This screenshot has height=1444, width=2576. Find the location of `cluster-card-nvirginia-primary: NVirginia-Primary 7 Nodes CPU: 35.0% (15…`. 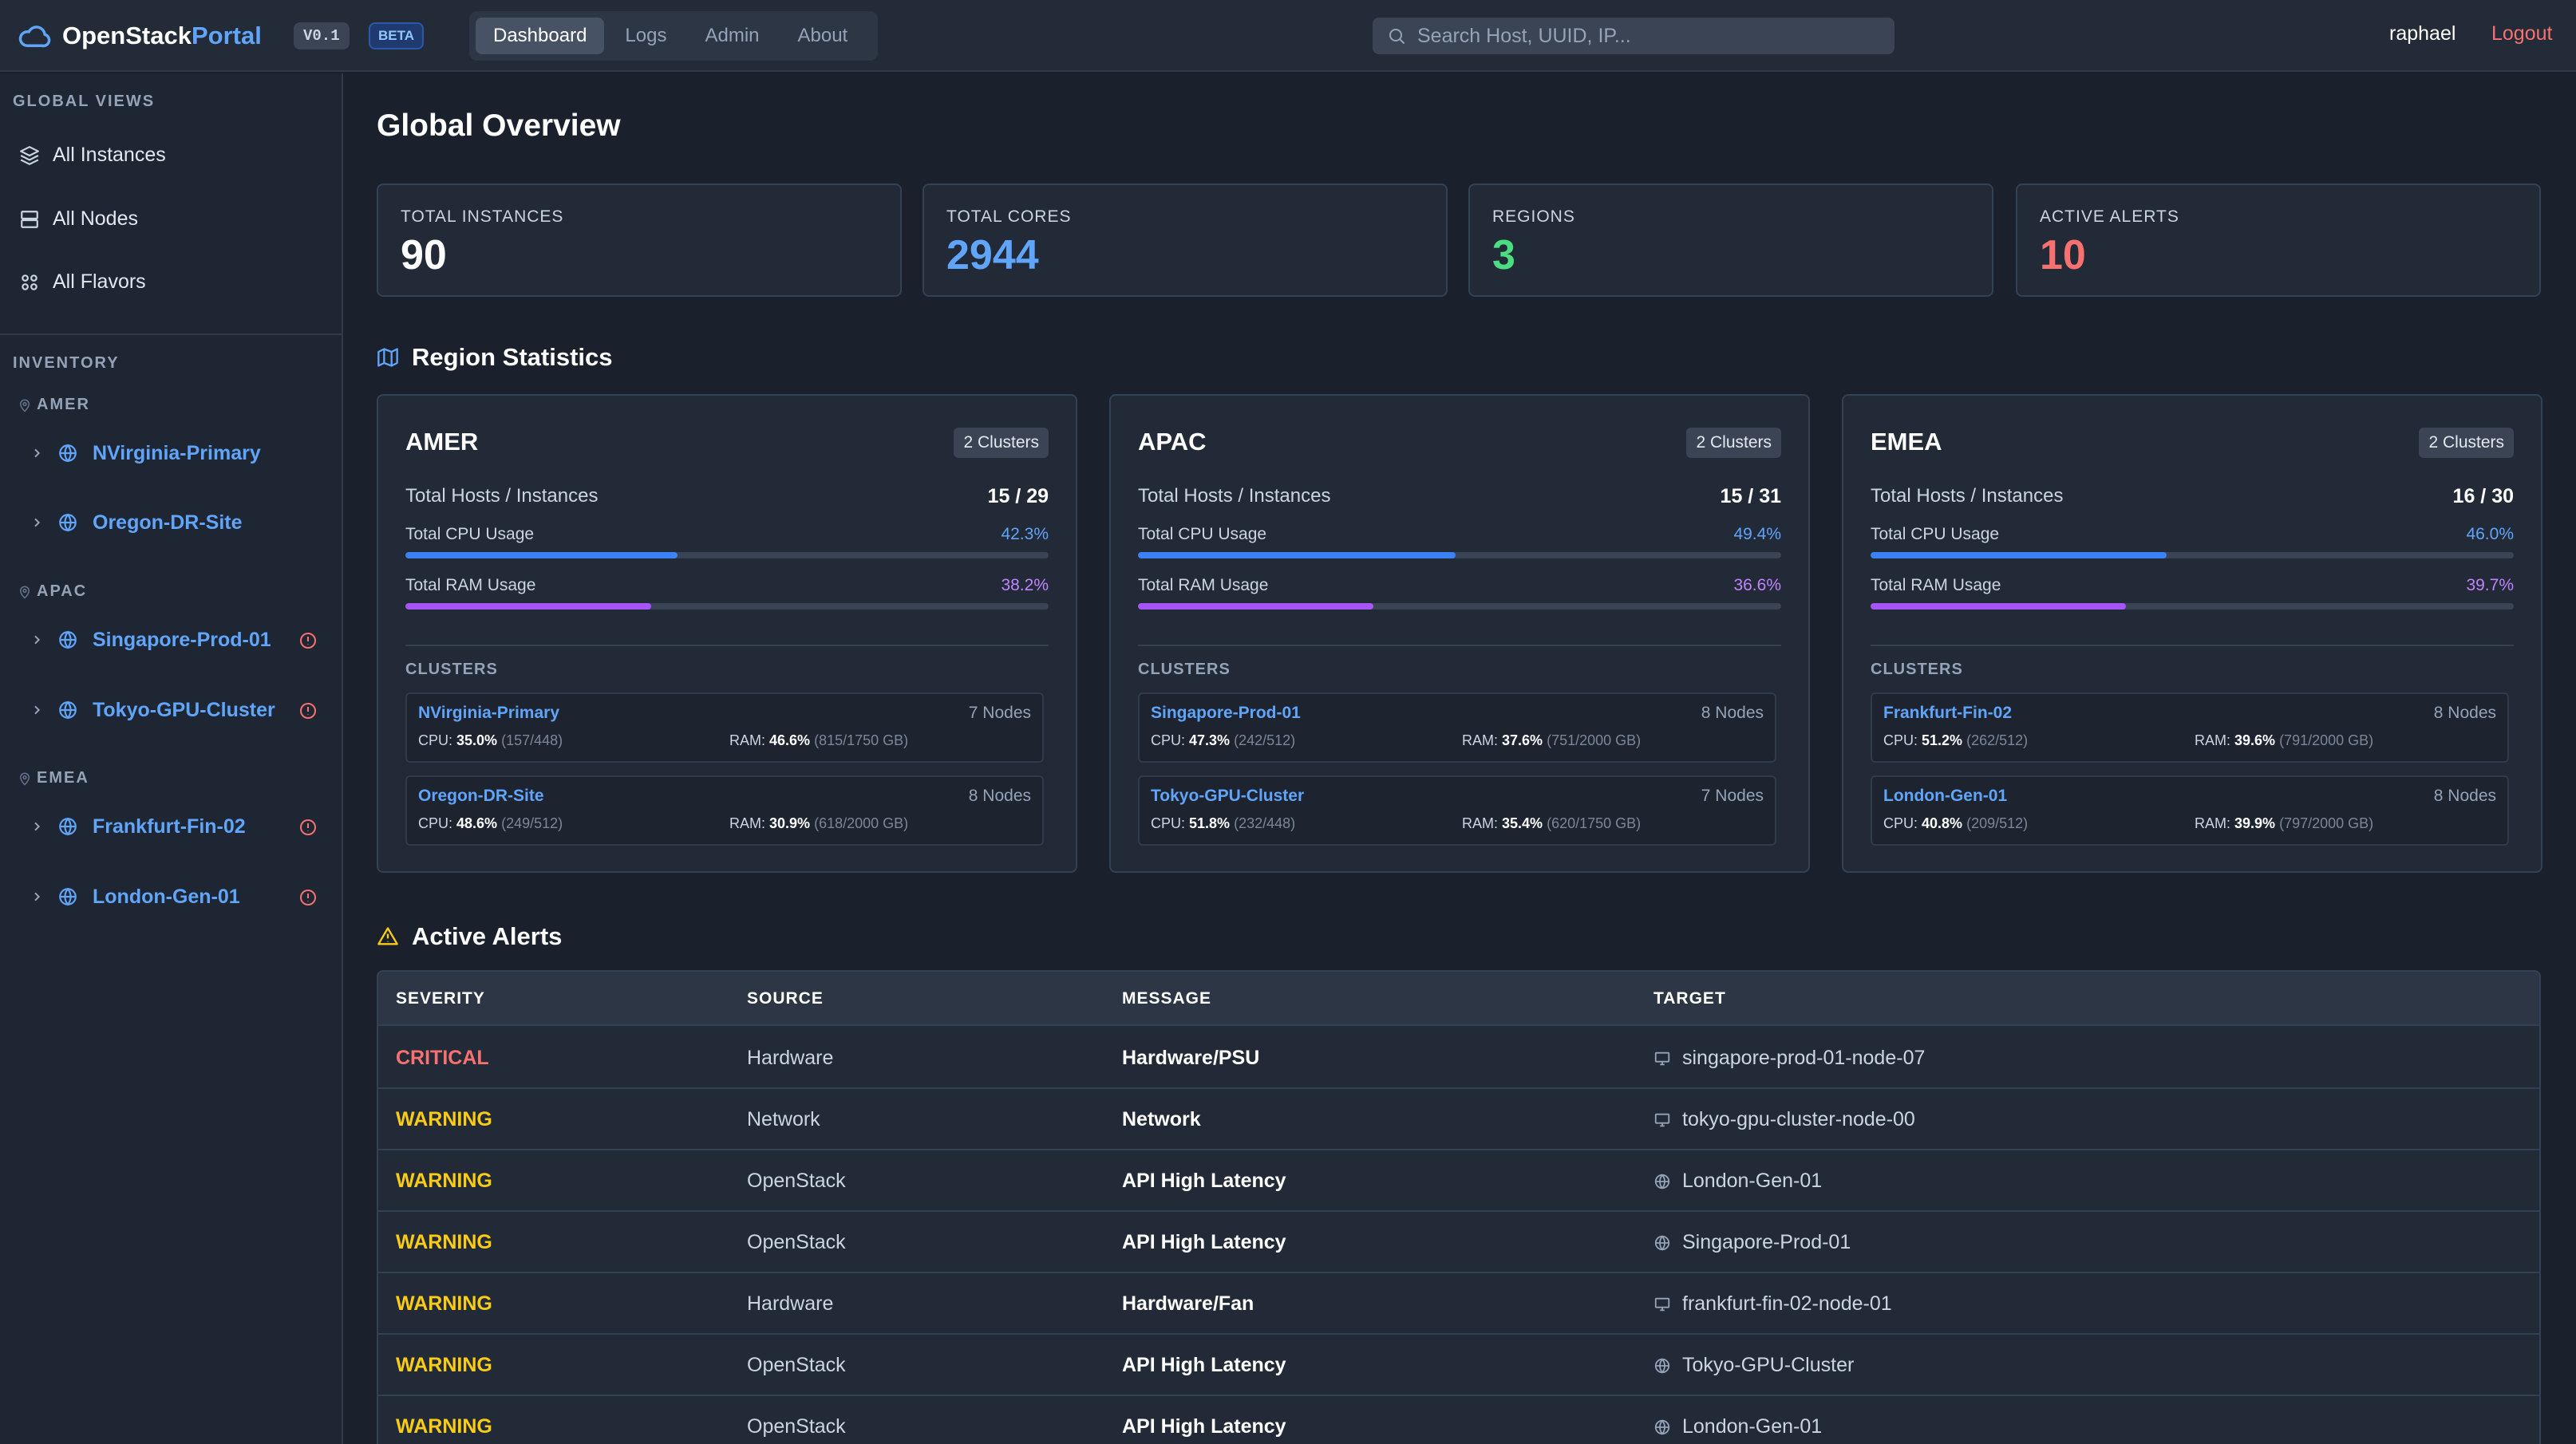

cluster-card-nvirginia-primary: NVirginia-Primary 7 Nodes CPU: 35.0% (15… is located at coordinates (724, 727).